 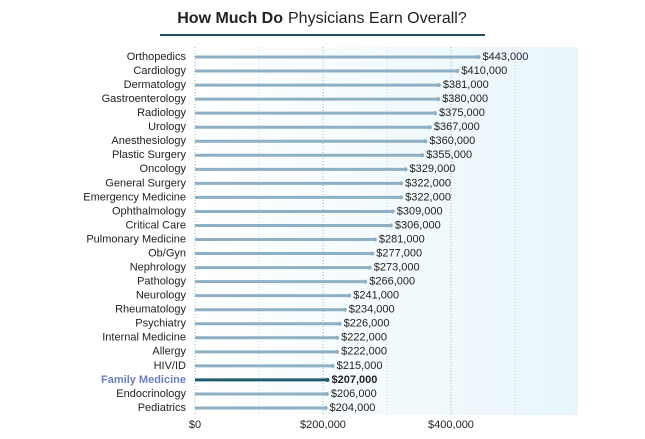 What do you see at coordinates (145, 183) in the screenshot?
I see `y-tick-label: General Surgery` at bounding box center [145, 183].